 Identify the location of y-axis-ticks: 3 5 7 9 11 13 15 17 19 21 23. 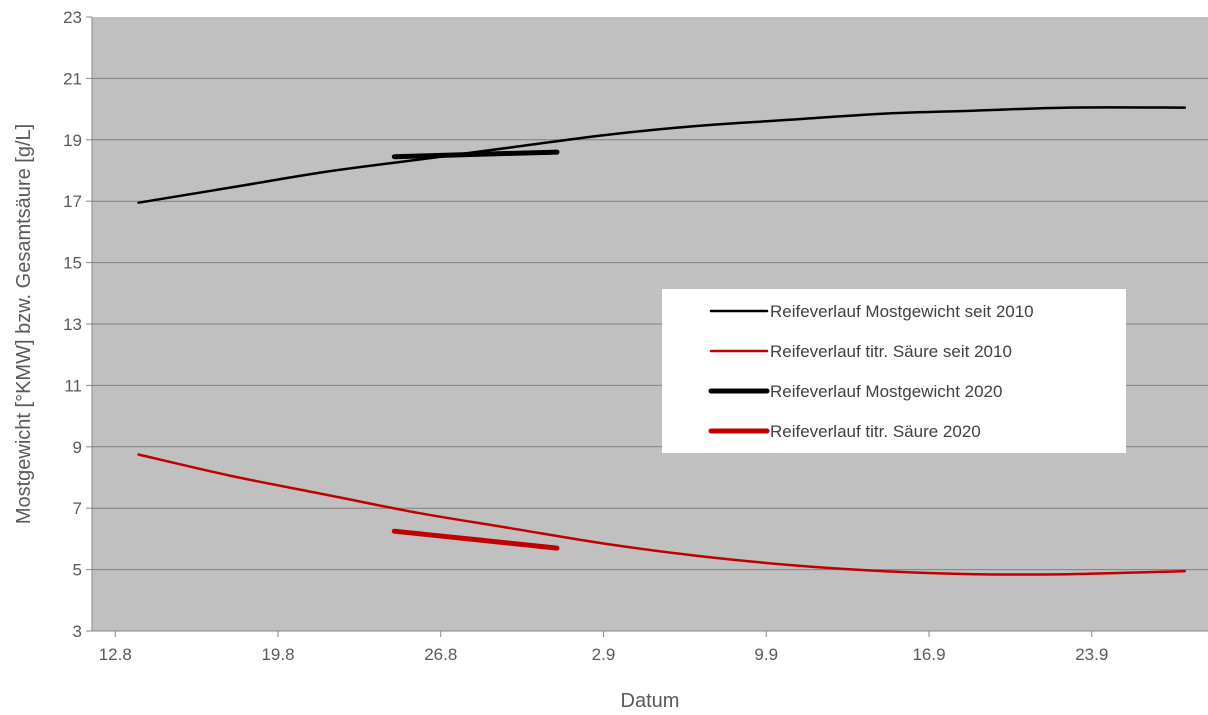
(77, 324).